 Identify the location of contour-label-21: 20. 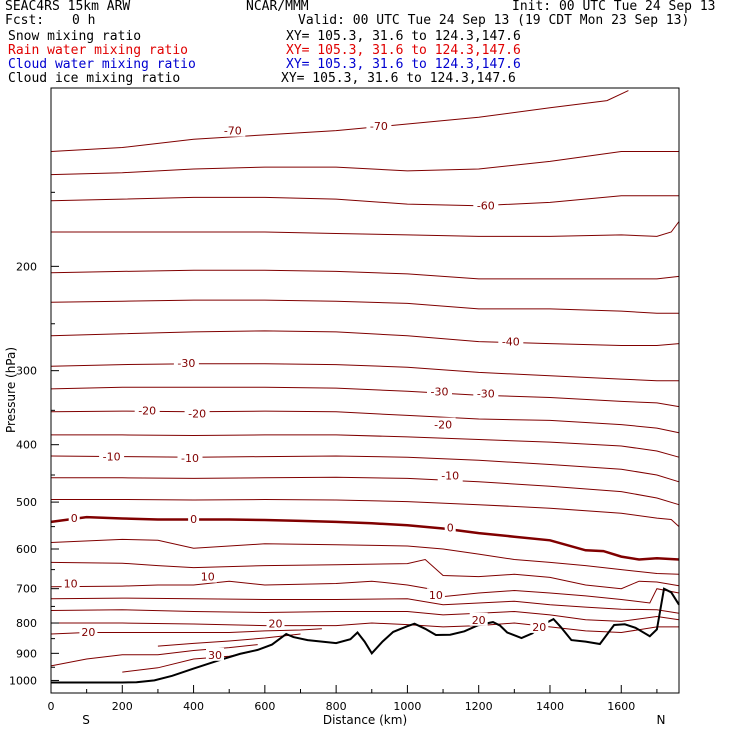
(479, 620).